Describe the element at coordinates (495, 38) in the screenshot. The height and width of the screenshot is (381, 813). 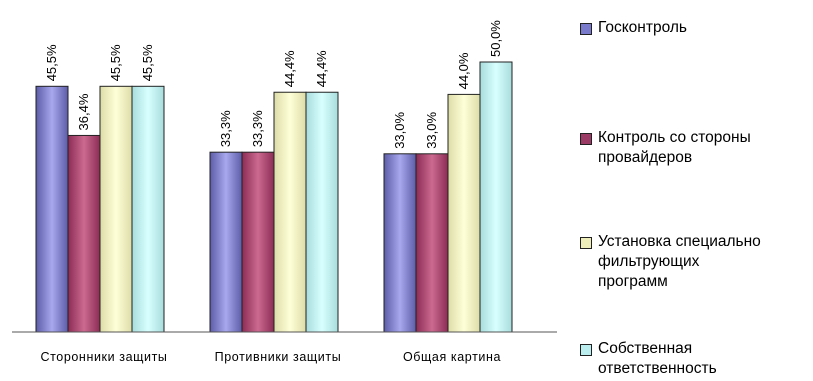
I see `data-label-3-4: 50,0%` at that location.